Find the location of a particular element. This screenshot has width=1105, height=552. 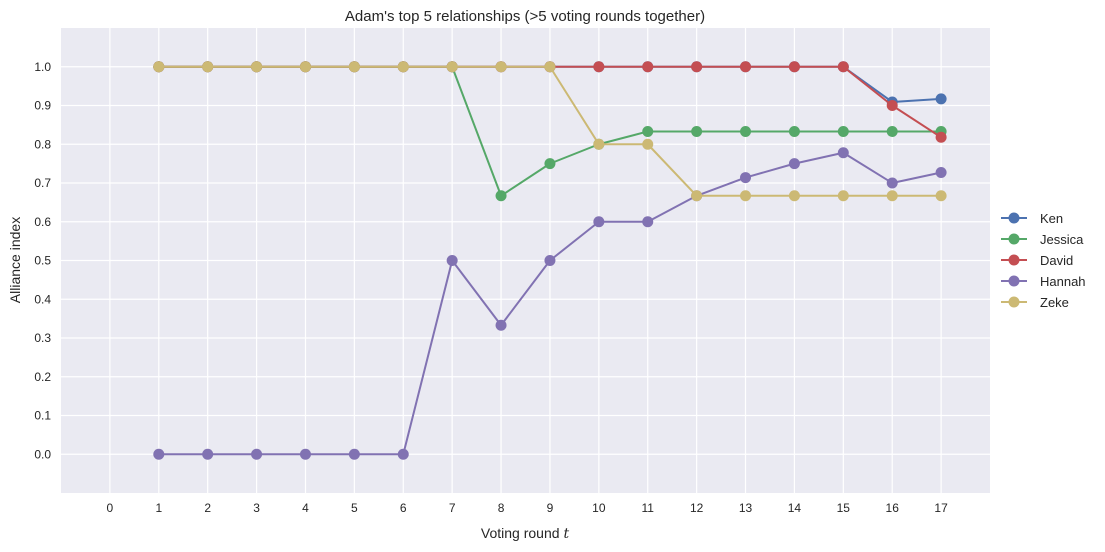

x-axis-label: Voting round t is located at coordinates (525, 533).